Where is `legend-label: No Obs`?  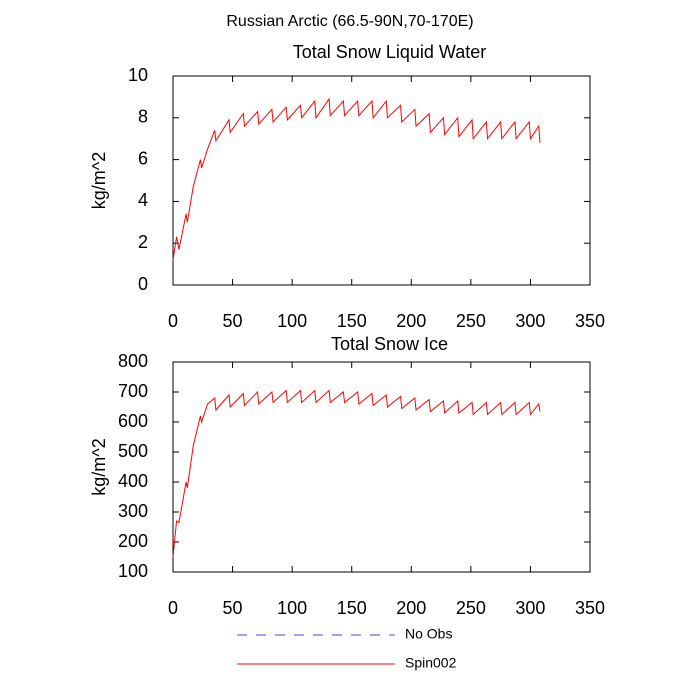 legend-label: No Obs is located at coordinates (428, 634).